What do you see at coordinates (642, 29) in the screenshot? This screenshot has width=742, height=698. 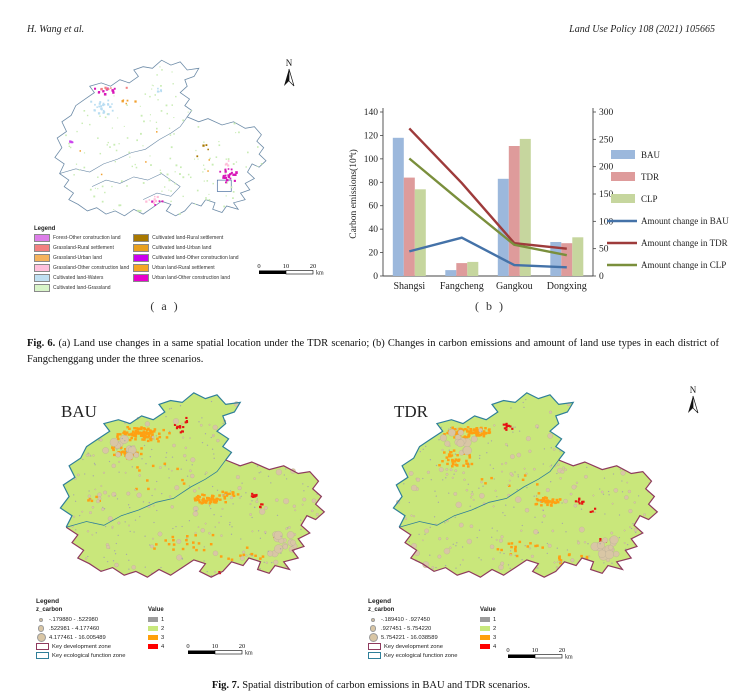 I see `header-journal: Land Use Policy 108 (2021) 105665` at bounding box center [642, 29].